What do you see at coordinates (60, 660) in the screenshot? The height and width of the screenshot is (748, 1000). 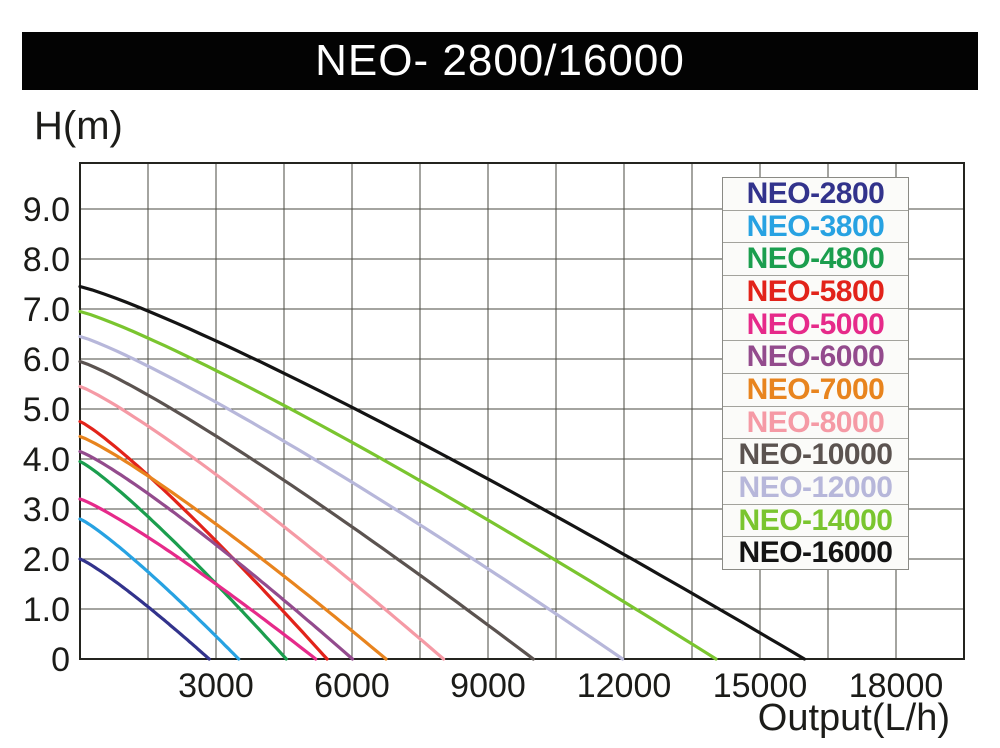 I see `y-tick-label: 0` at bounding box center [60, 660].